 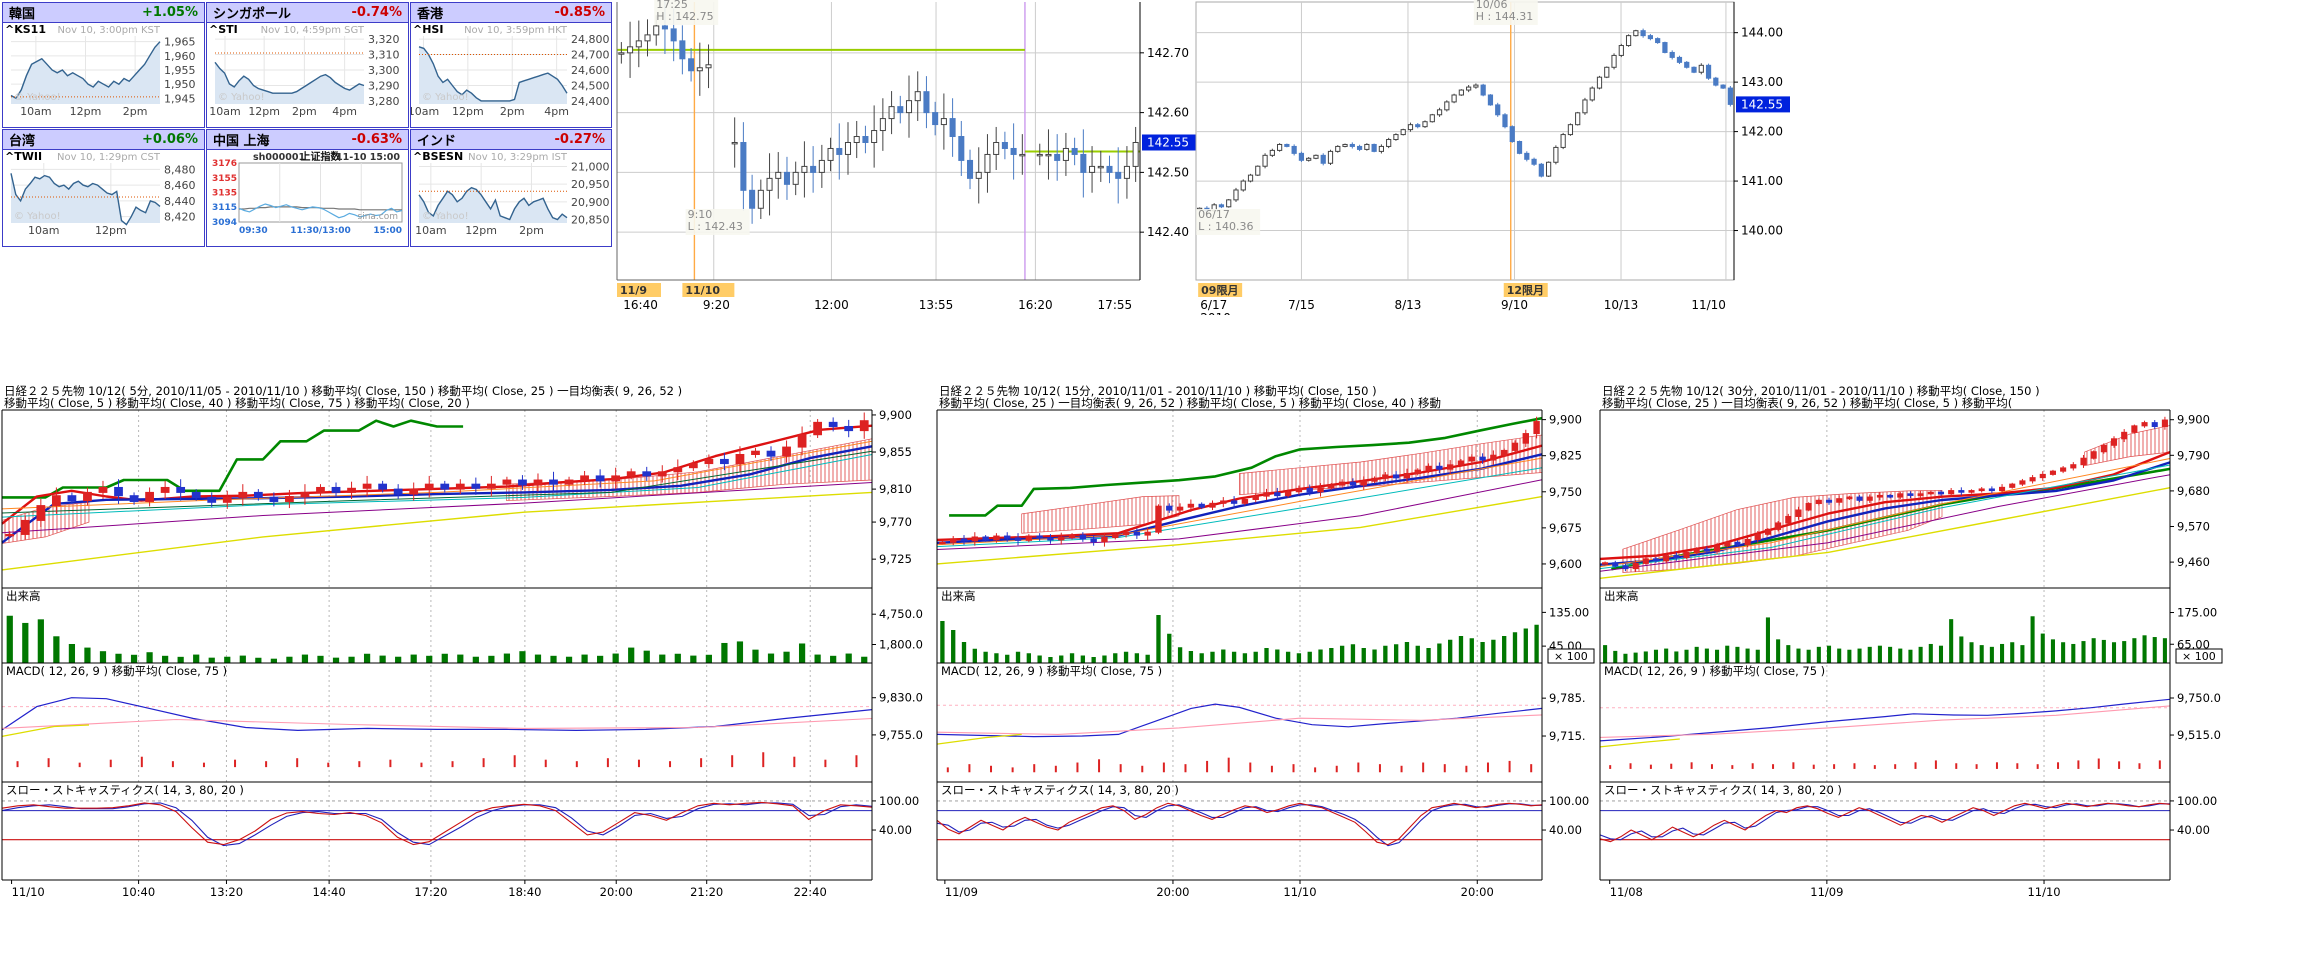 I want to click on svg-text: 4,750.0, so click(x=901, y=614).